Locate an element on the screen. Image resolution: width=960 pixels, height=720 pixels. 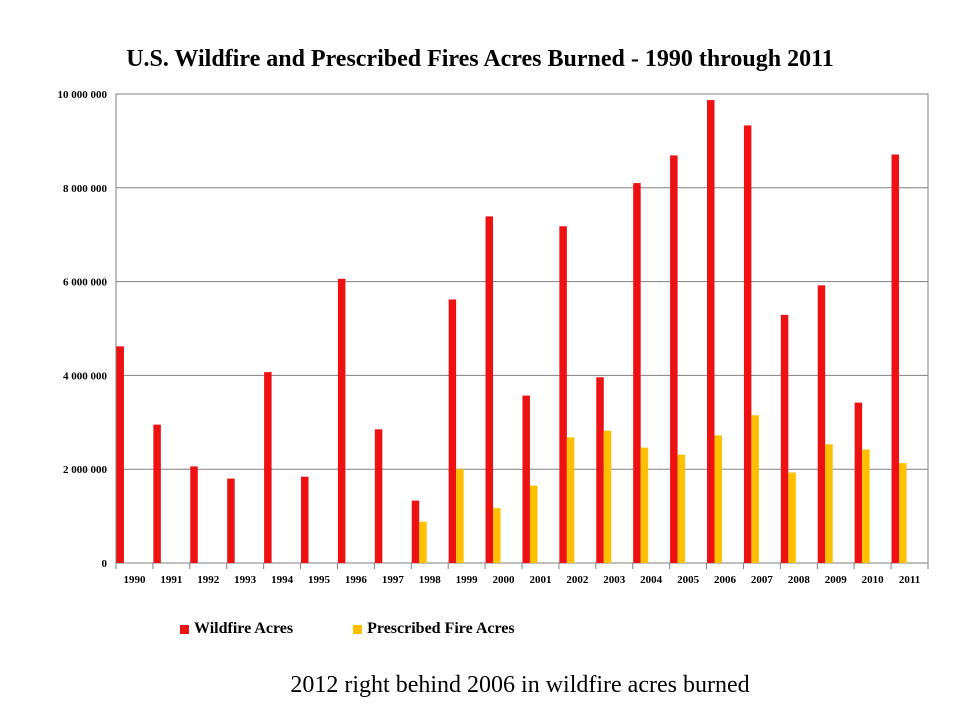
legend: Wildfire Acres Prescribed Fire Acres is located at coordinates (347, 629).